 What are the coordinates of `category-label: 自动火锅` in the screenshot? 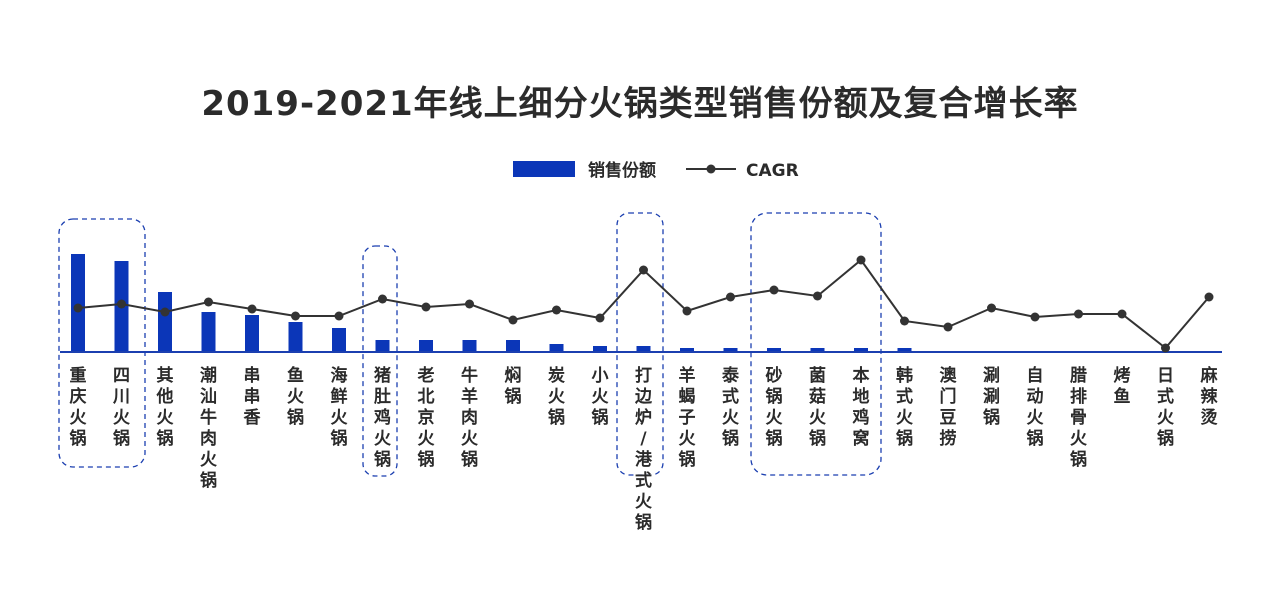 It's located at (1036, 407).